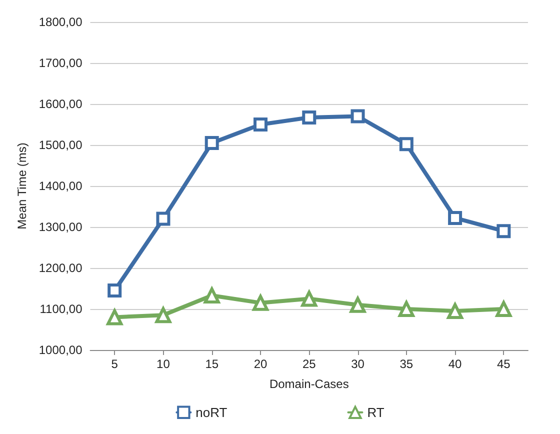  Describe the element at coordinates (60, 104) in the screenshot. I see `y-tick-label: 1600,00` at that location.